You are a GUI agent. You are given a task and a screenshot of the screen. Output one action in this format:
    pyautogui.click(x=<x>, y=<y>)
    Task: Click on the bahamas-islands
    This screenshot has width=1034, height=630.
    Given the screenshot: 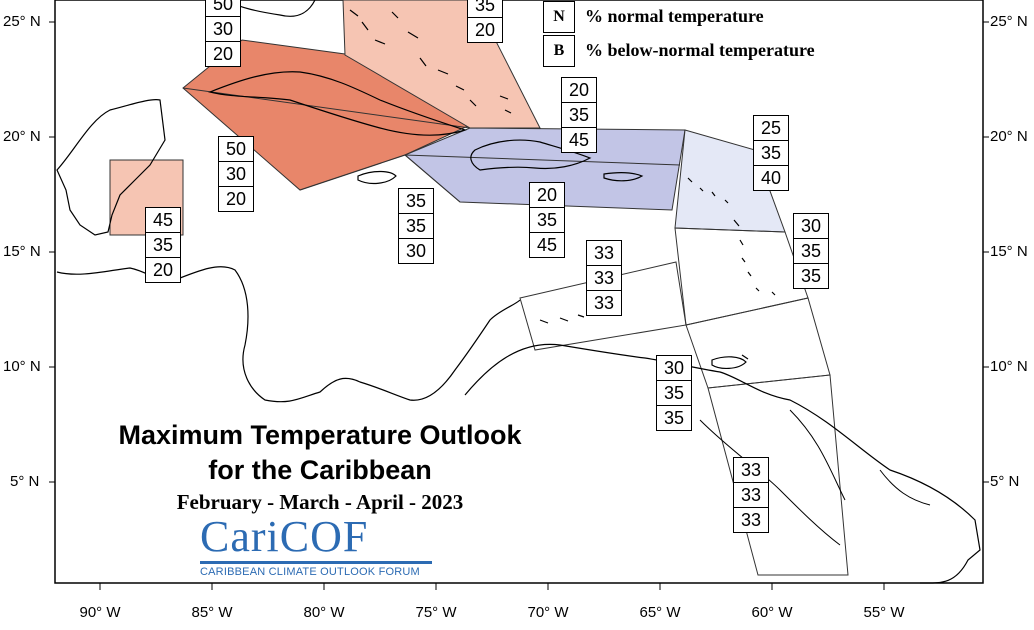 What is the action you would take?
    pyautogui.click(x=430, y=61)
    